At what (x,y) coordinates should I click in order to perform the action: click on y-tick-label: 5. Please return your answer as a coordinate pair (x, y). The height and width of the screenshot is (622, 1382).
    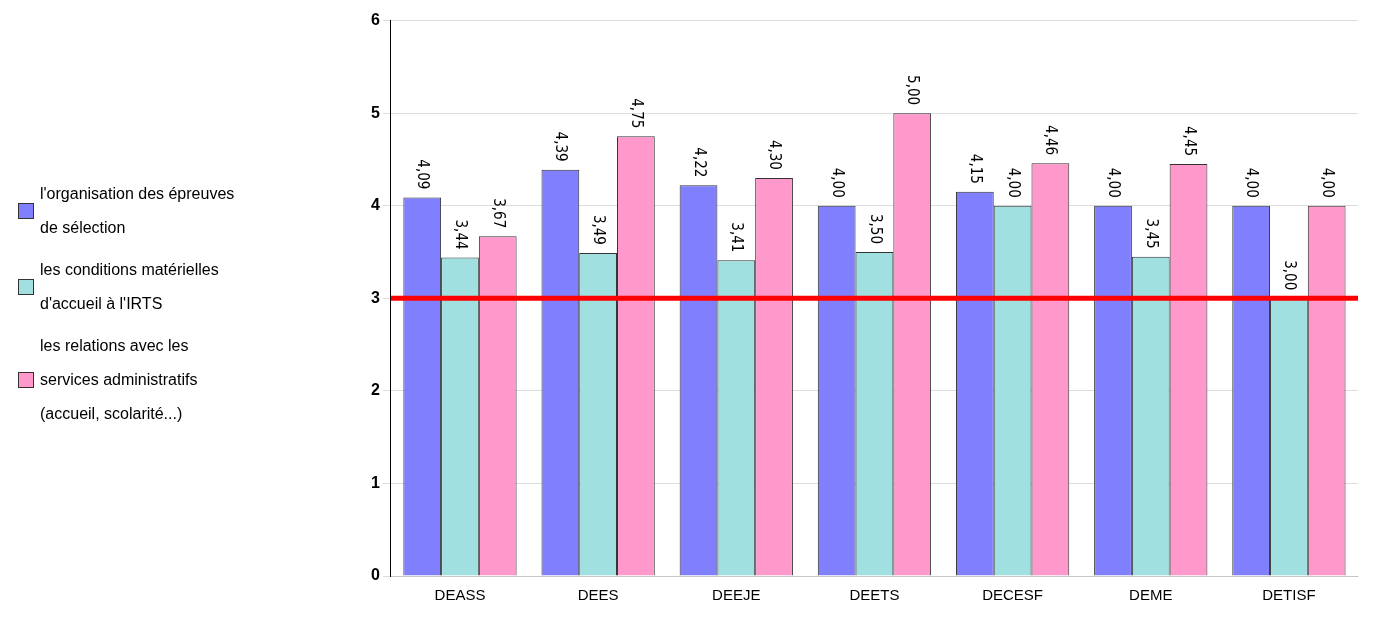
    Looking at the image, I should click on (375, 112).